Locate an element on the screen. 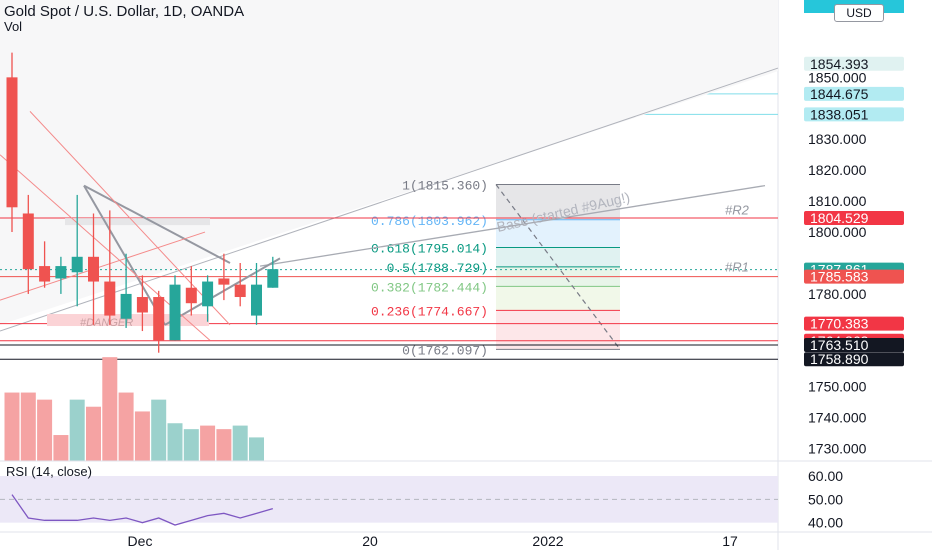 The height and width of the screenshot is (550, 932). price-tag-label: 1770.383 is located at coordinates (839, 324).